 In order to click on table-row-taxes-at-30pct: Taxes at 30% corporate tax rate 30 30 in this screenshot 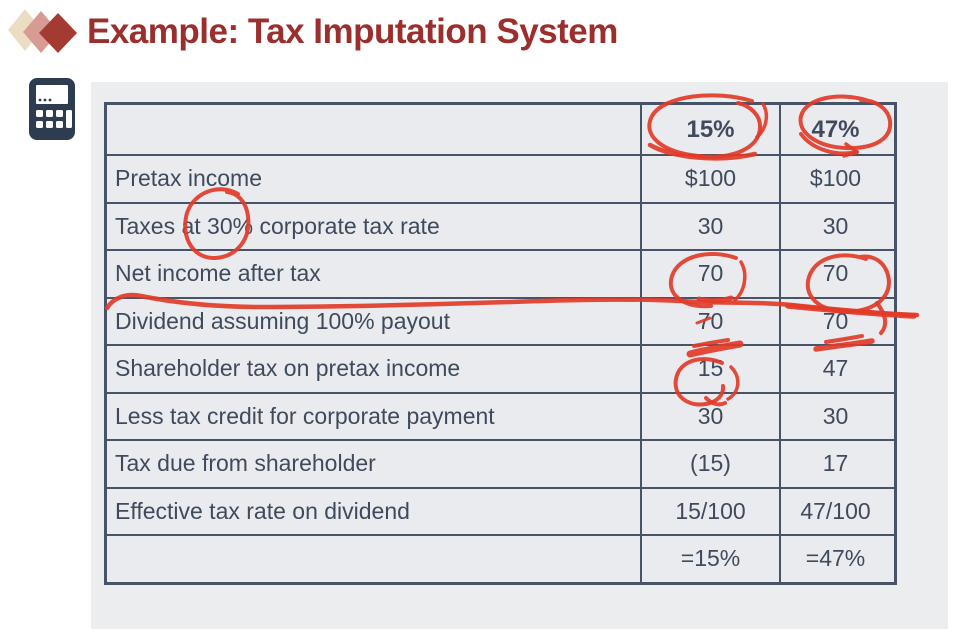, I will do `click(500, 225)`.